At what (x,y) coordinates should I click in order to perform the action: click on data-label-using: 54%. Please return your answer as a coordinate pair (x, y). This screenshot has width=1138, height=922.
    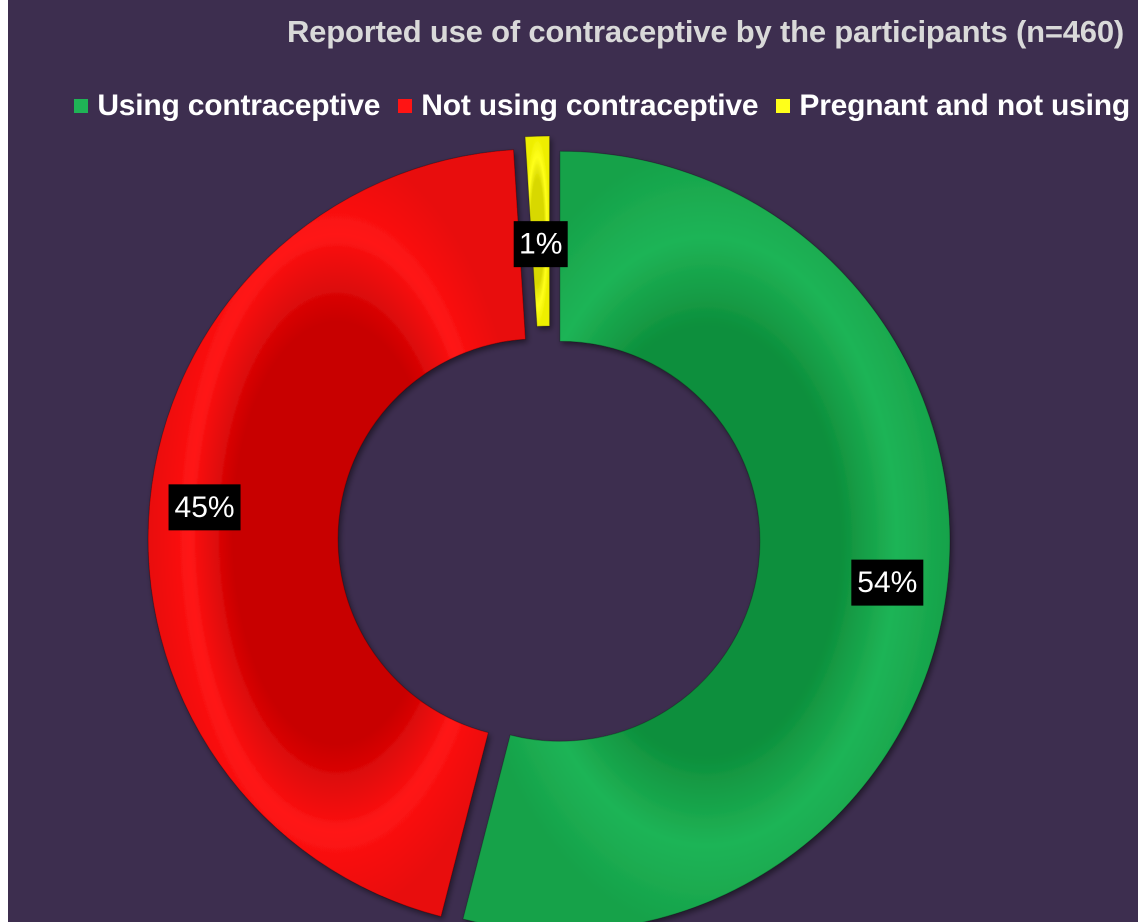
    Looking at the image, I should click on (887, 582).